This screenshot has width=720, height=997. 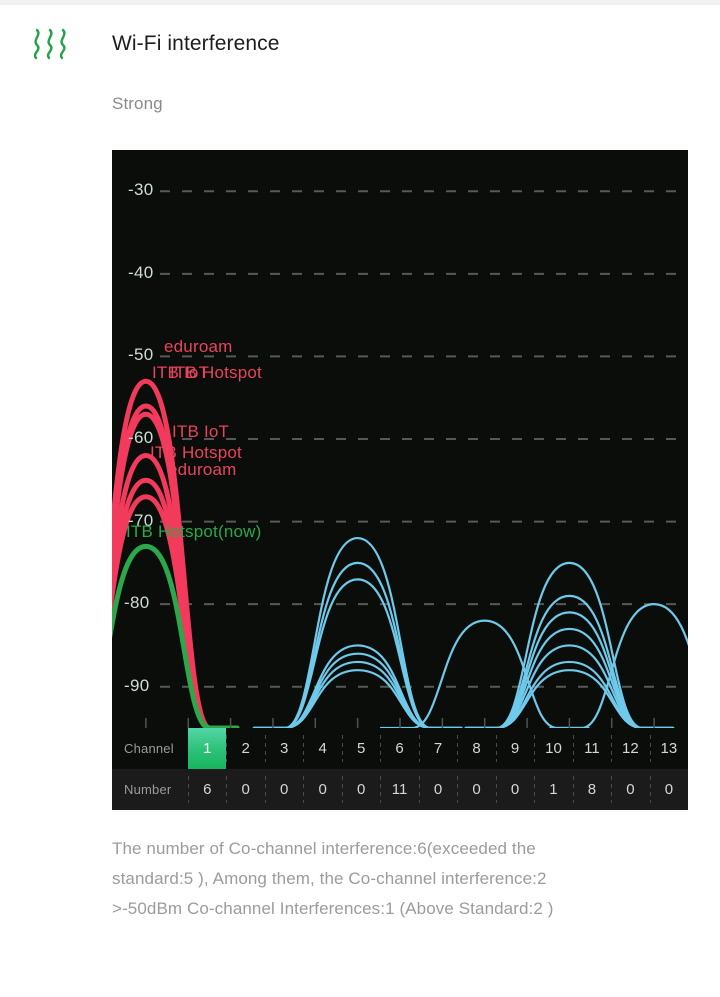 I want to click on channel-cell: 1, so click(x=207, y=748).